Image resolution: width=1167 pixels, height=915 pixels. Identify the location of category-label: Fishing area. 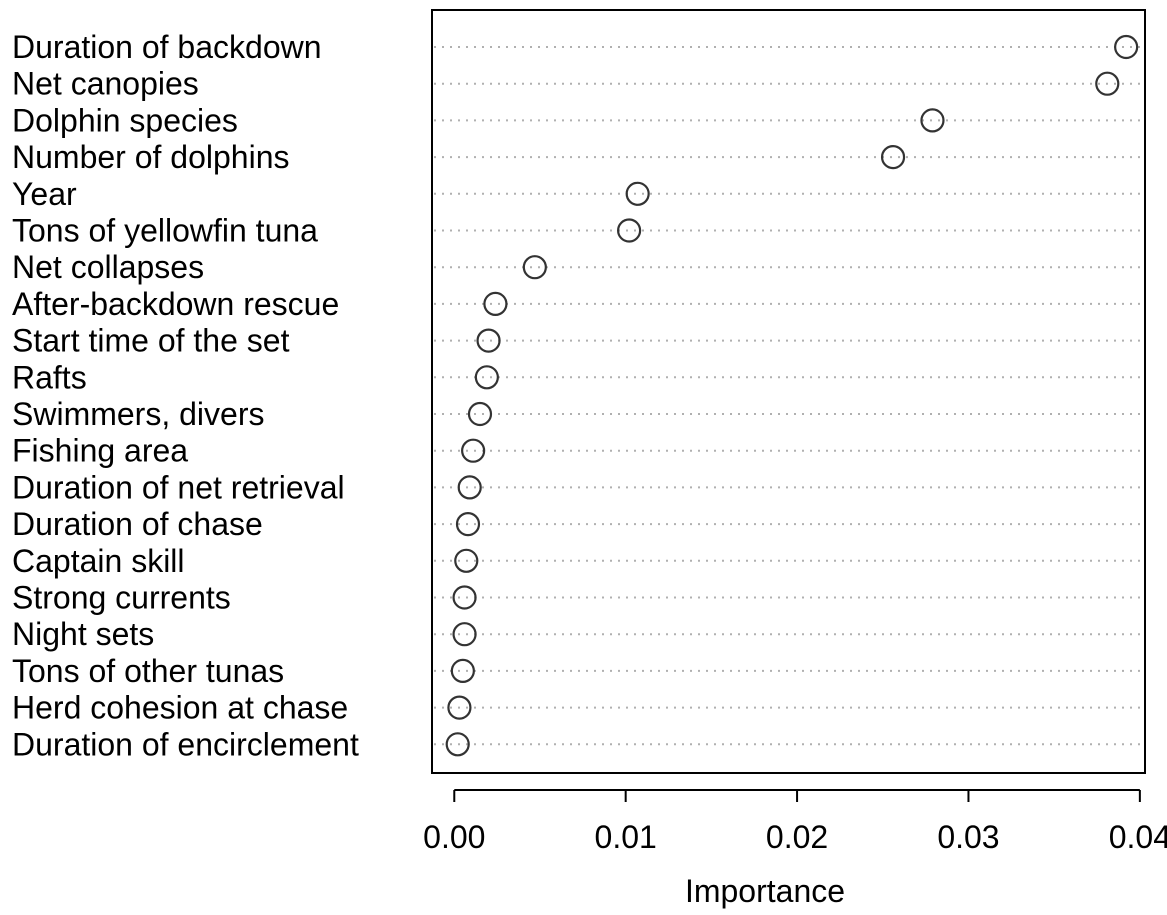
(100, 451).